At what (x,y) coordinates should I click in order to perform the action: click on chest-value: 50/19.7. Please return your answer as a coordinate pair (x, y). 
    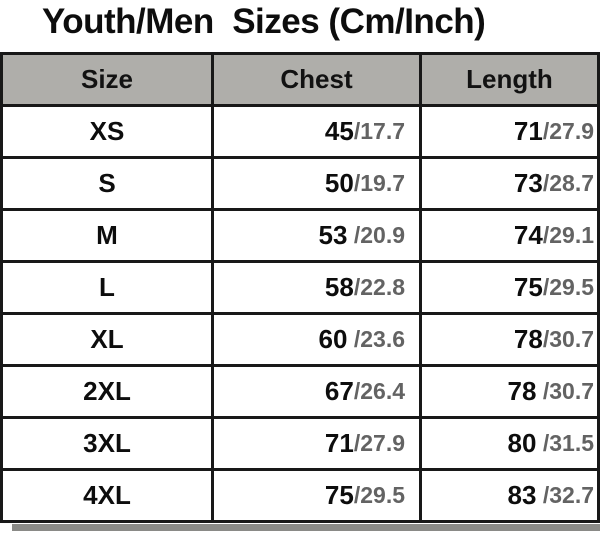
    Looking at the image, I should click on (318, 183).